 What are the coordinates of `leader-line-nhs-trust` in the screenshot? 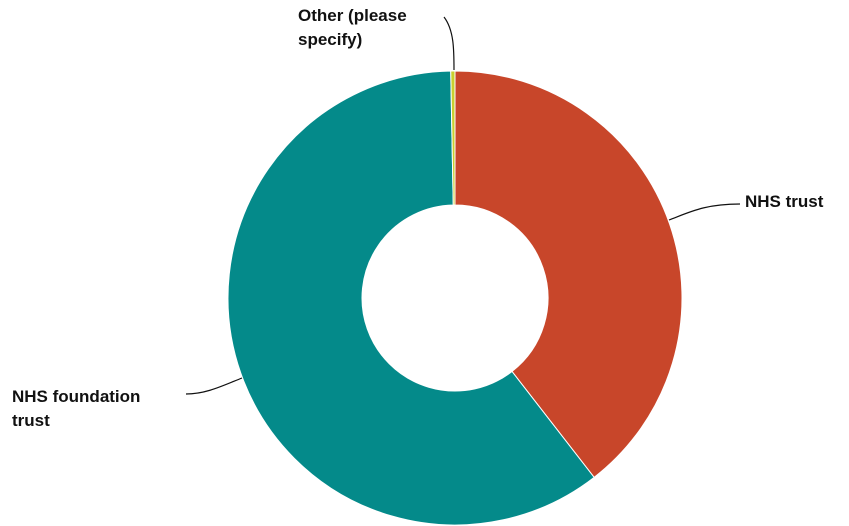 It's located at (704, 212).